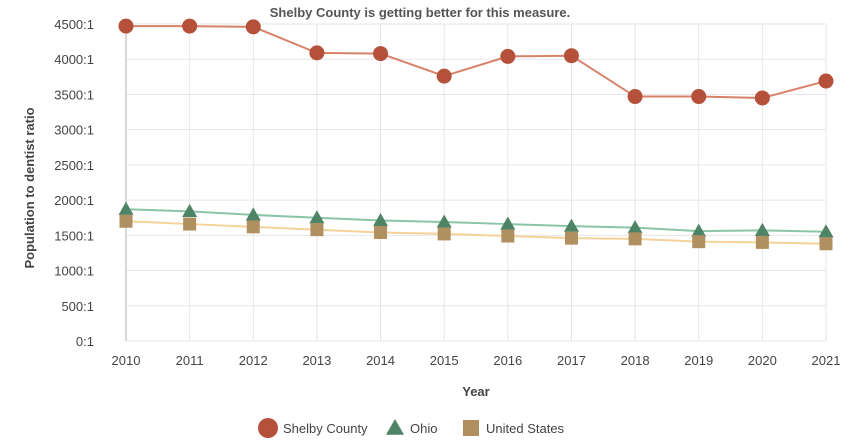  I want to click on x-tick-label: 2015, so click(444, 360).